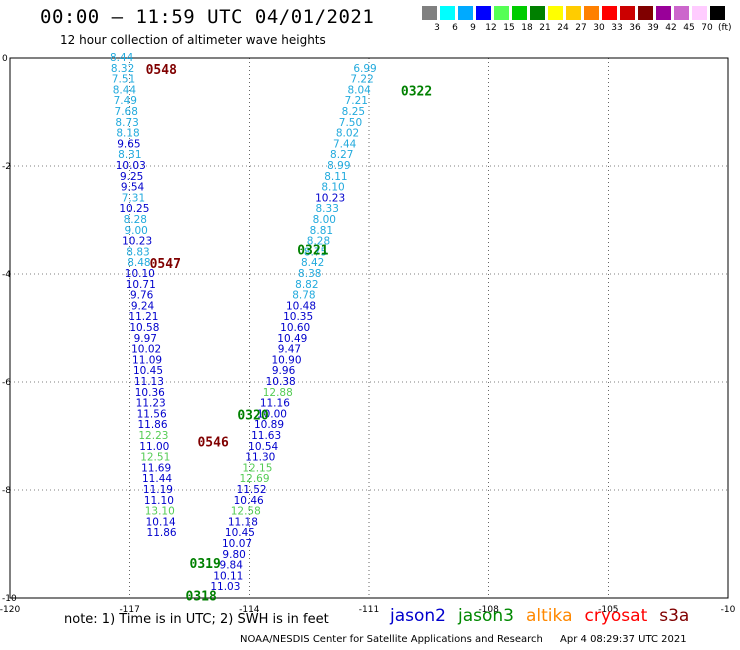  What do you see at coordinates (146, 350) in the screenshot?
I see `wave-height-label: 10.02` at bounding box center [146, 350].